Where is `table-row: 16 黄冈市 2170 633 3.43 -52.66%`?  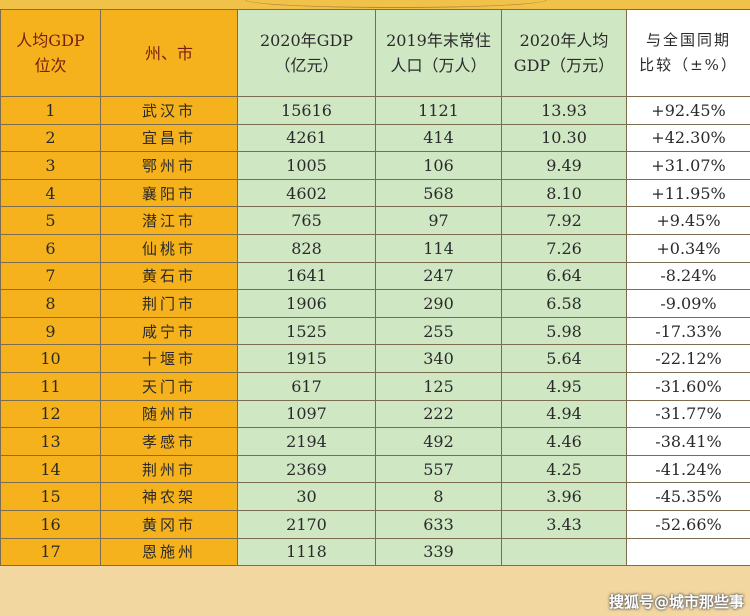 table-row: 16 黄冈市 2170 633 3.43 -52.66% is located at coordinates (375, 524).